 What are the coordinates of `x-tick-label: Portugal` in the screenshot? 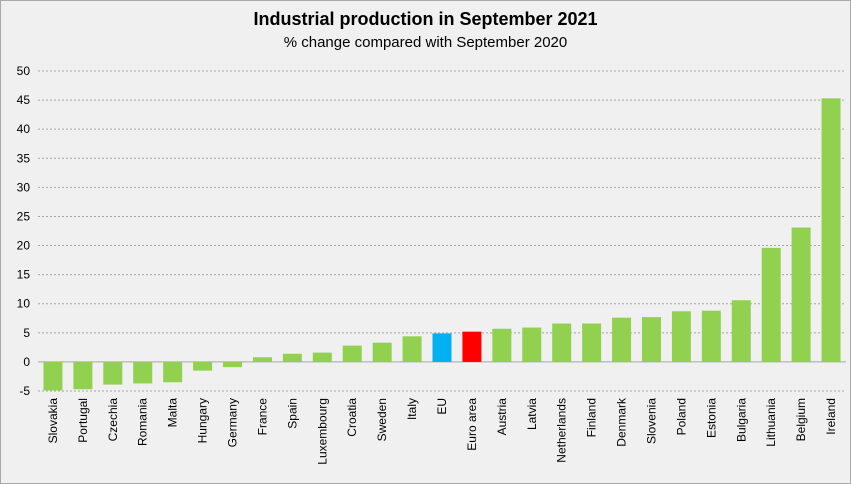 It's located at (83, 420).